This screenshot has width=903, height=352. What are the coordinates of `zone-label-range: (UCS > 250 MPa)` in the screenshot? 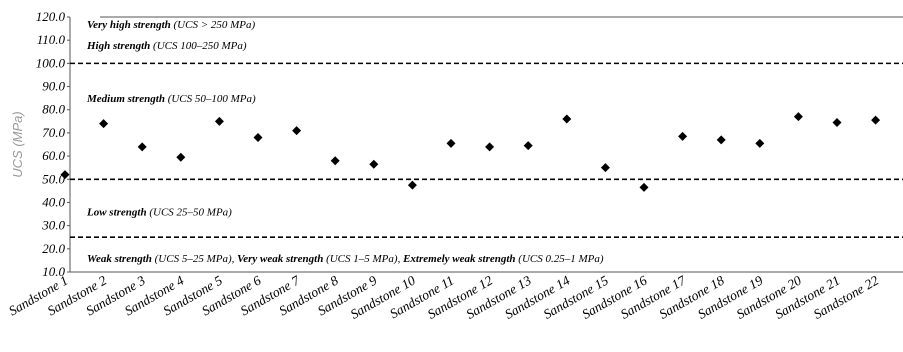 It's located at (213, 25).